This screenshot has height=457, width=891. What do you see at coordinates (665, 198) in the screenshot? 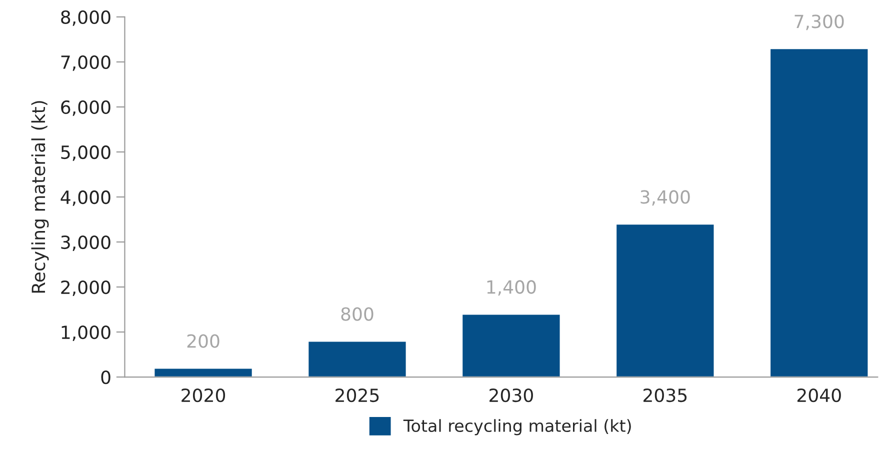
I see `data-label: 3,400` at bounding box center [665, 198].